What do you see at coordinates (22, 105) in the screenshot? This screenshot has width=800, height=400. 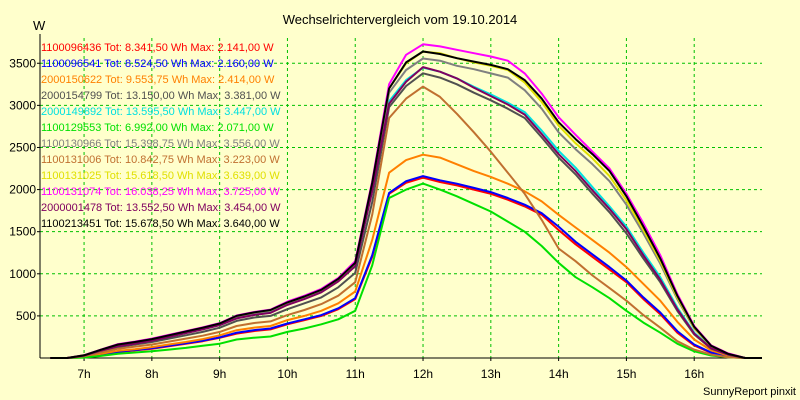 I see `y-tick-label: 3000` at bounding box center [22, 105].